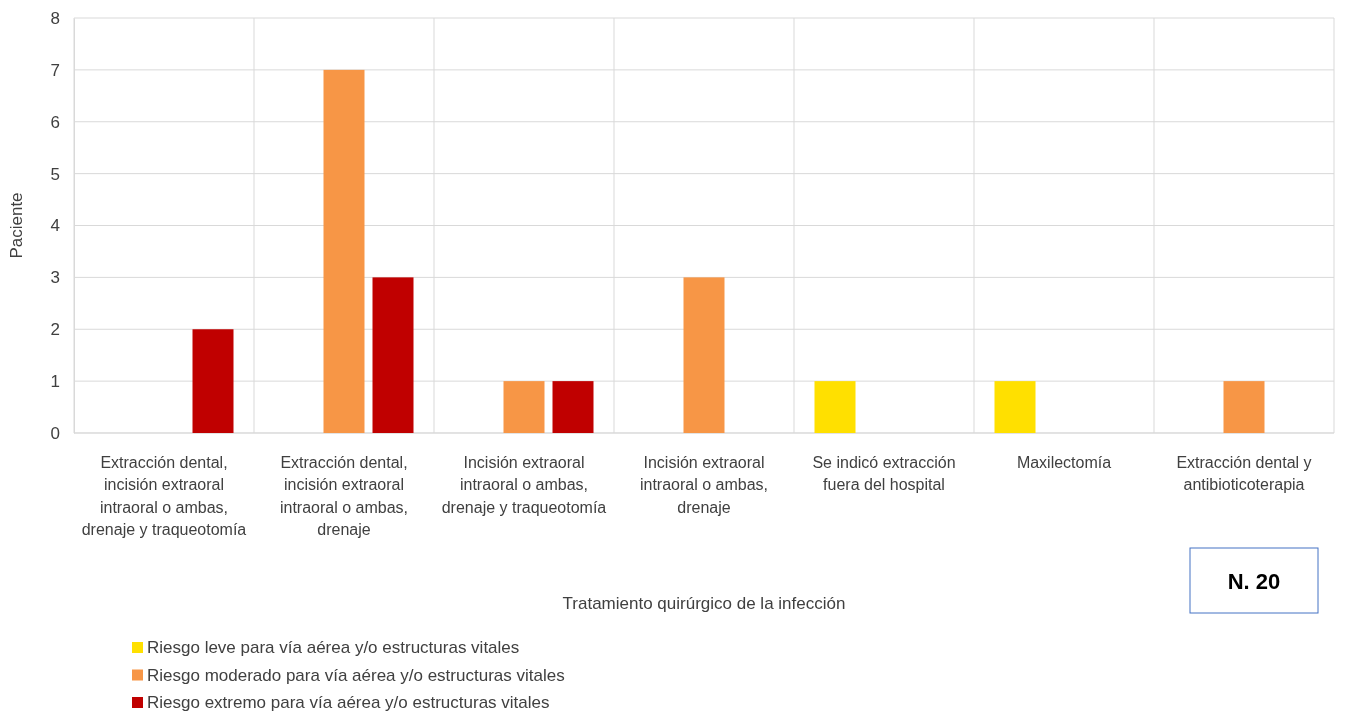 The width and height of the screenshot is (1347, 720). I want to click on x-axis-title: Tratamiento quirúrgico de la infección, so click(704, 603).